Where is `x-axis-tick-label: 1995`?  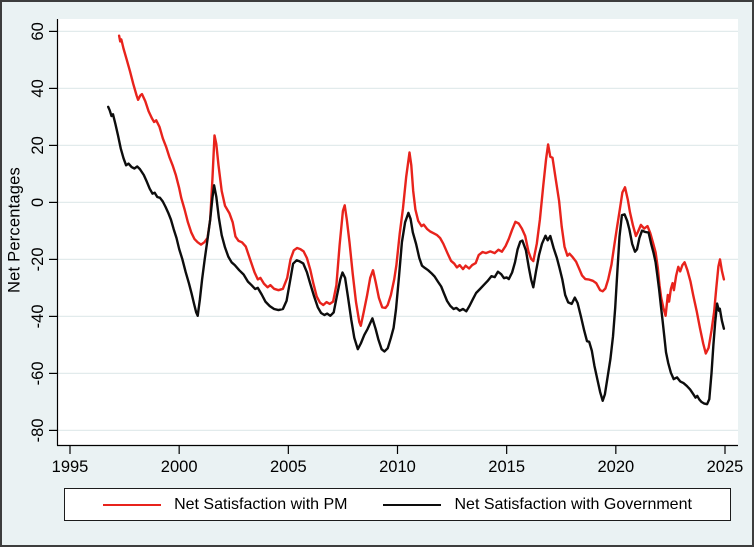 x-axis-tick-label: 1995 is located at coordinates (70, 467).